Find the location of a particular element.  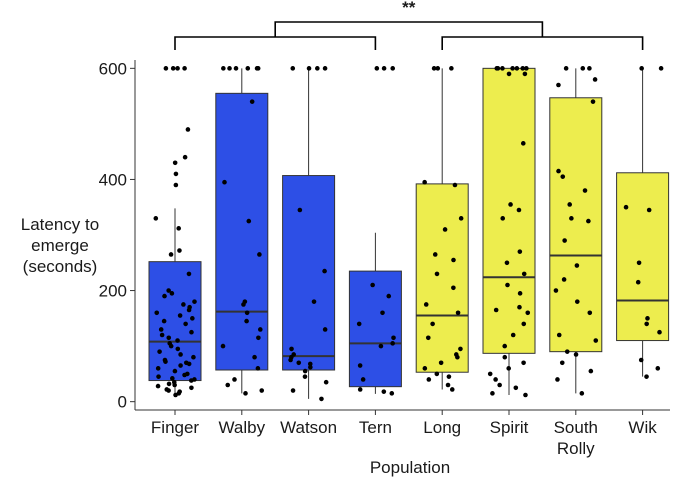

x-tick-label: Long is located at coordinates (442, 427).